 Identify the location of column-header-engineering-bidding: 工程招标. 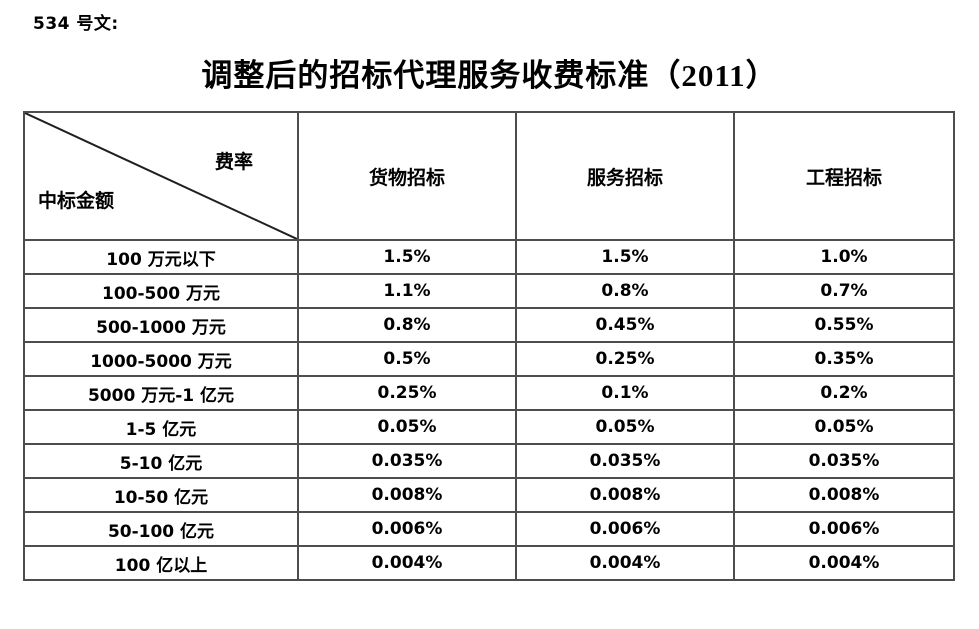
(844, 176).